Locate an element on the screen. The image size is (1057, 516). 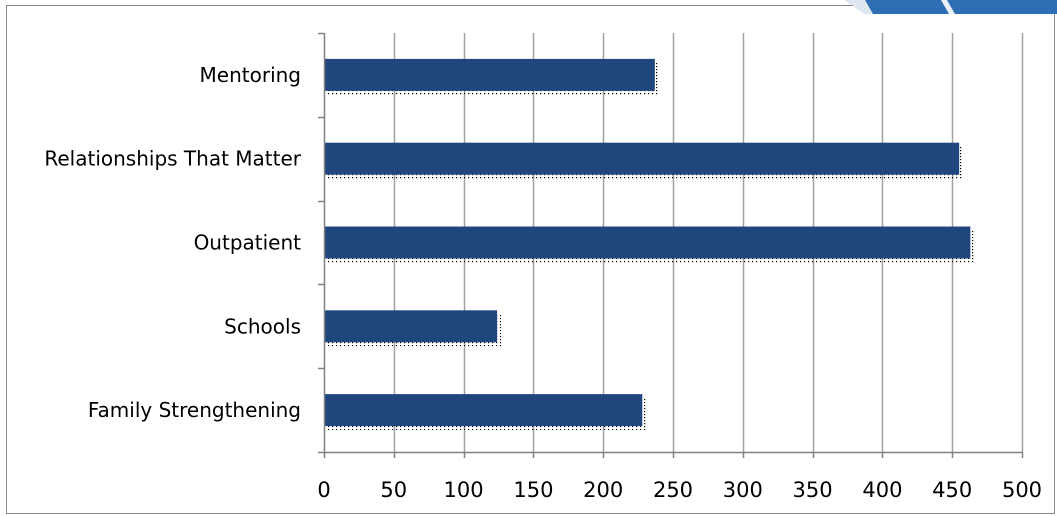
x-tick-label-0: 0 is located at coordinates (323, 490).